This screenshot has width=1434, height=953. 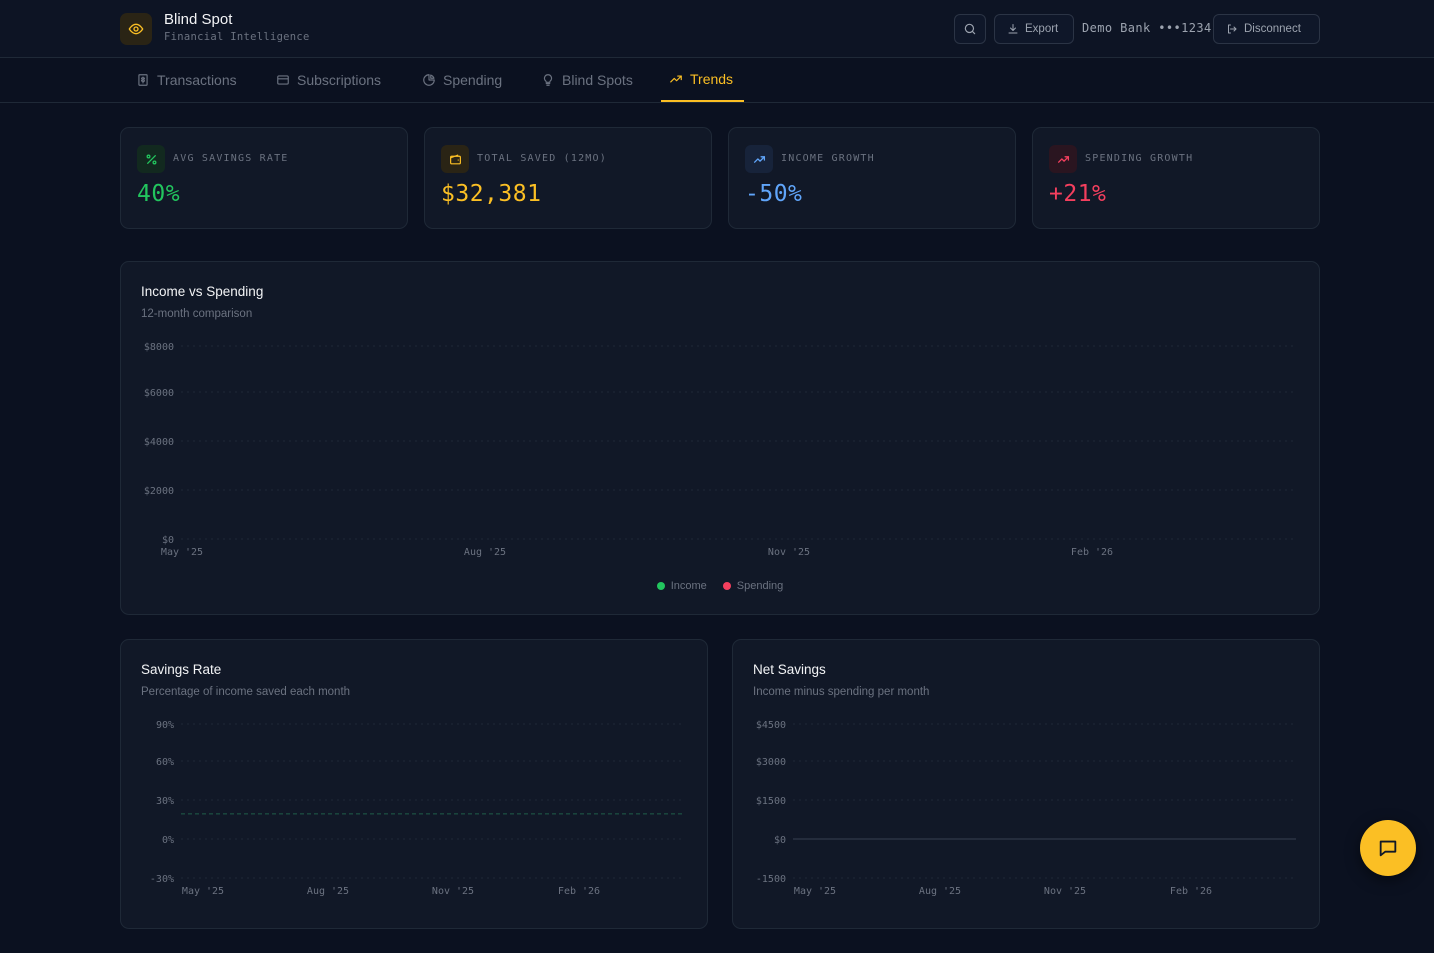 What do you see at coordinates (429, 80) in the screenshot?
I see `pie-chart-icon` at bounding box center [429, 80].